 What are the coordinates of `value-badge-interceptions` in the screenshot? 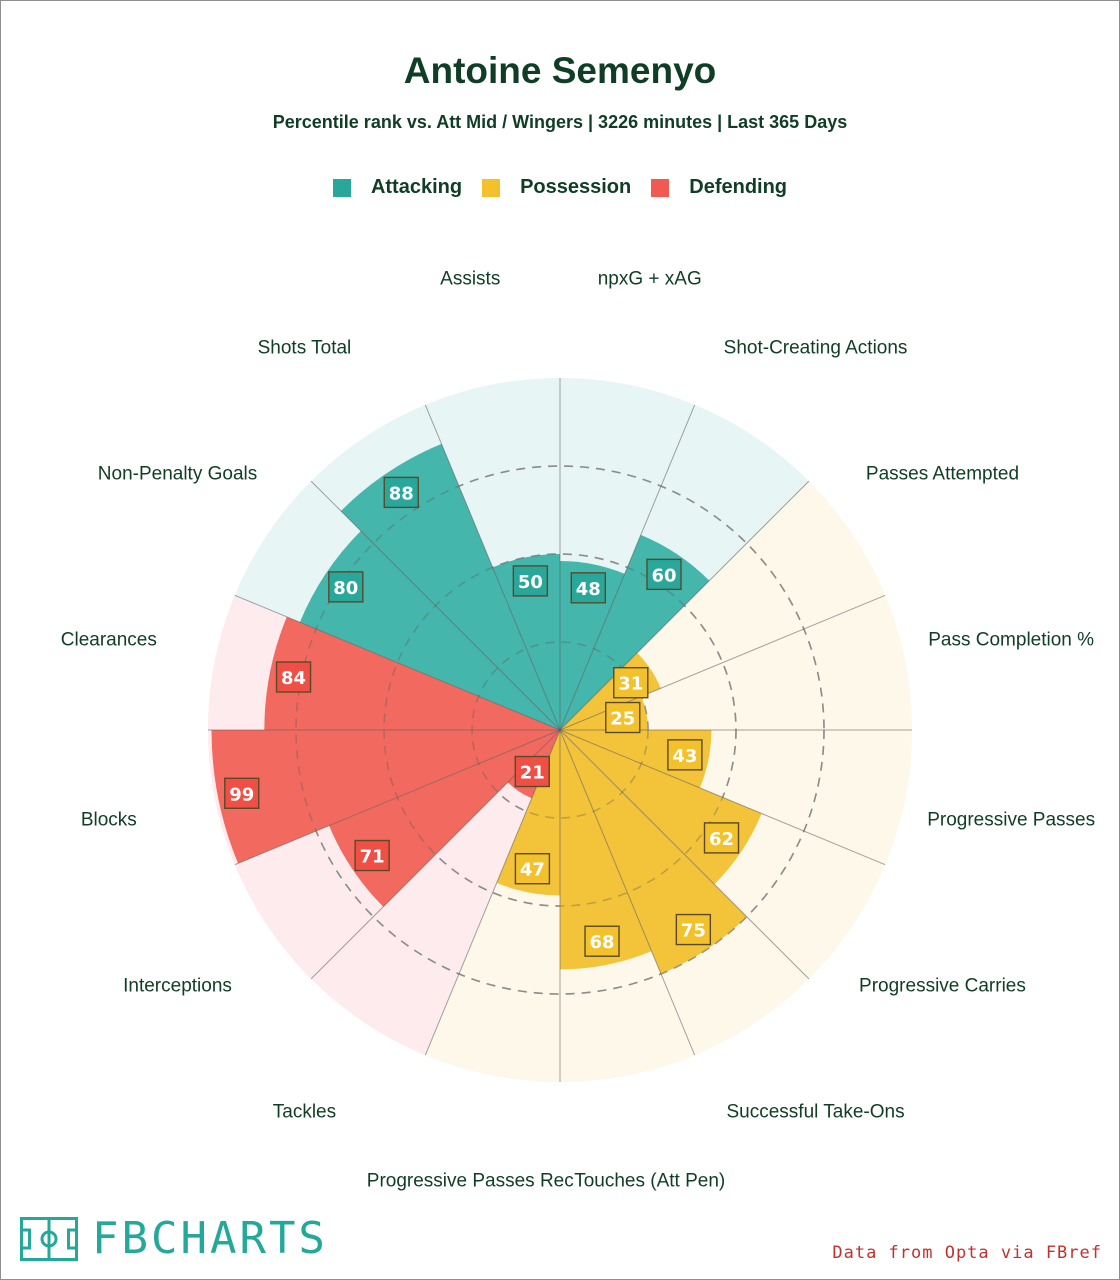 It's located at (372, 855).